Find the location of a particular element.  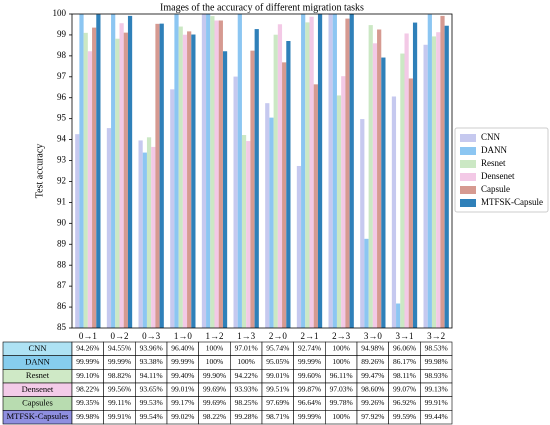

cell-value: 86.17% is located at coordinates (404, 361).